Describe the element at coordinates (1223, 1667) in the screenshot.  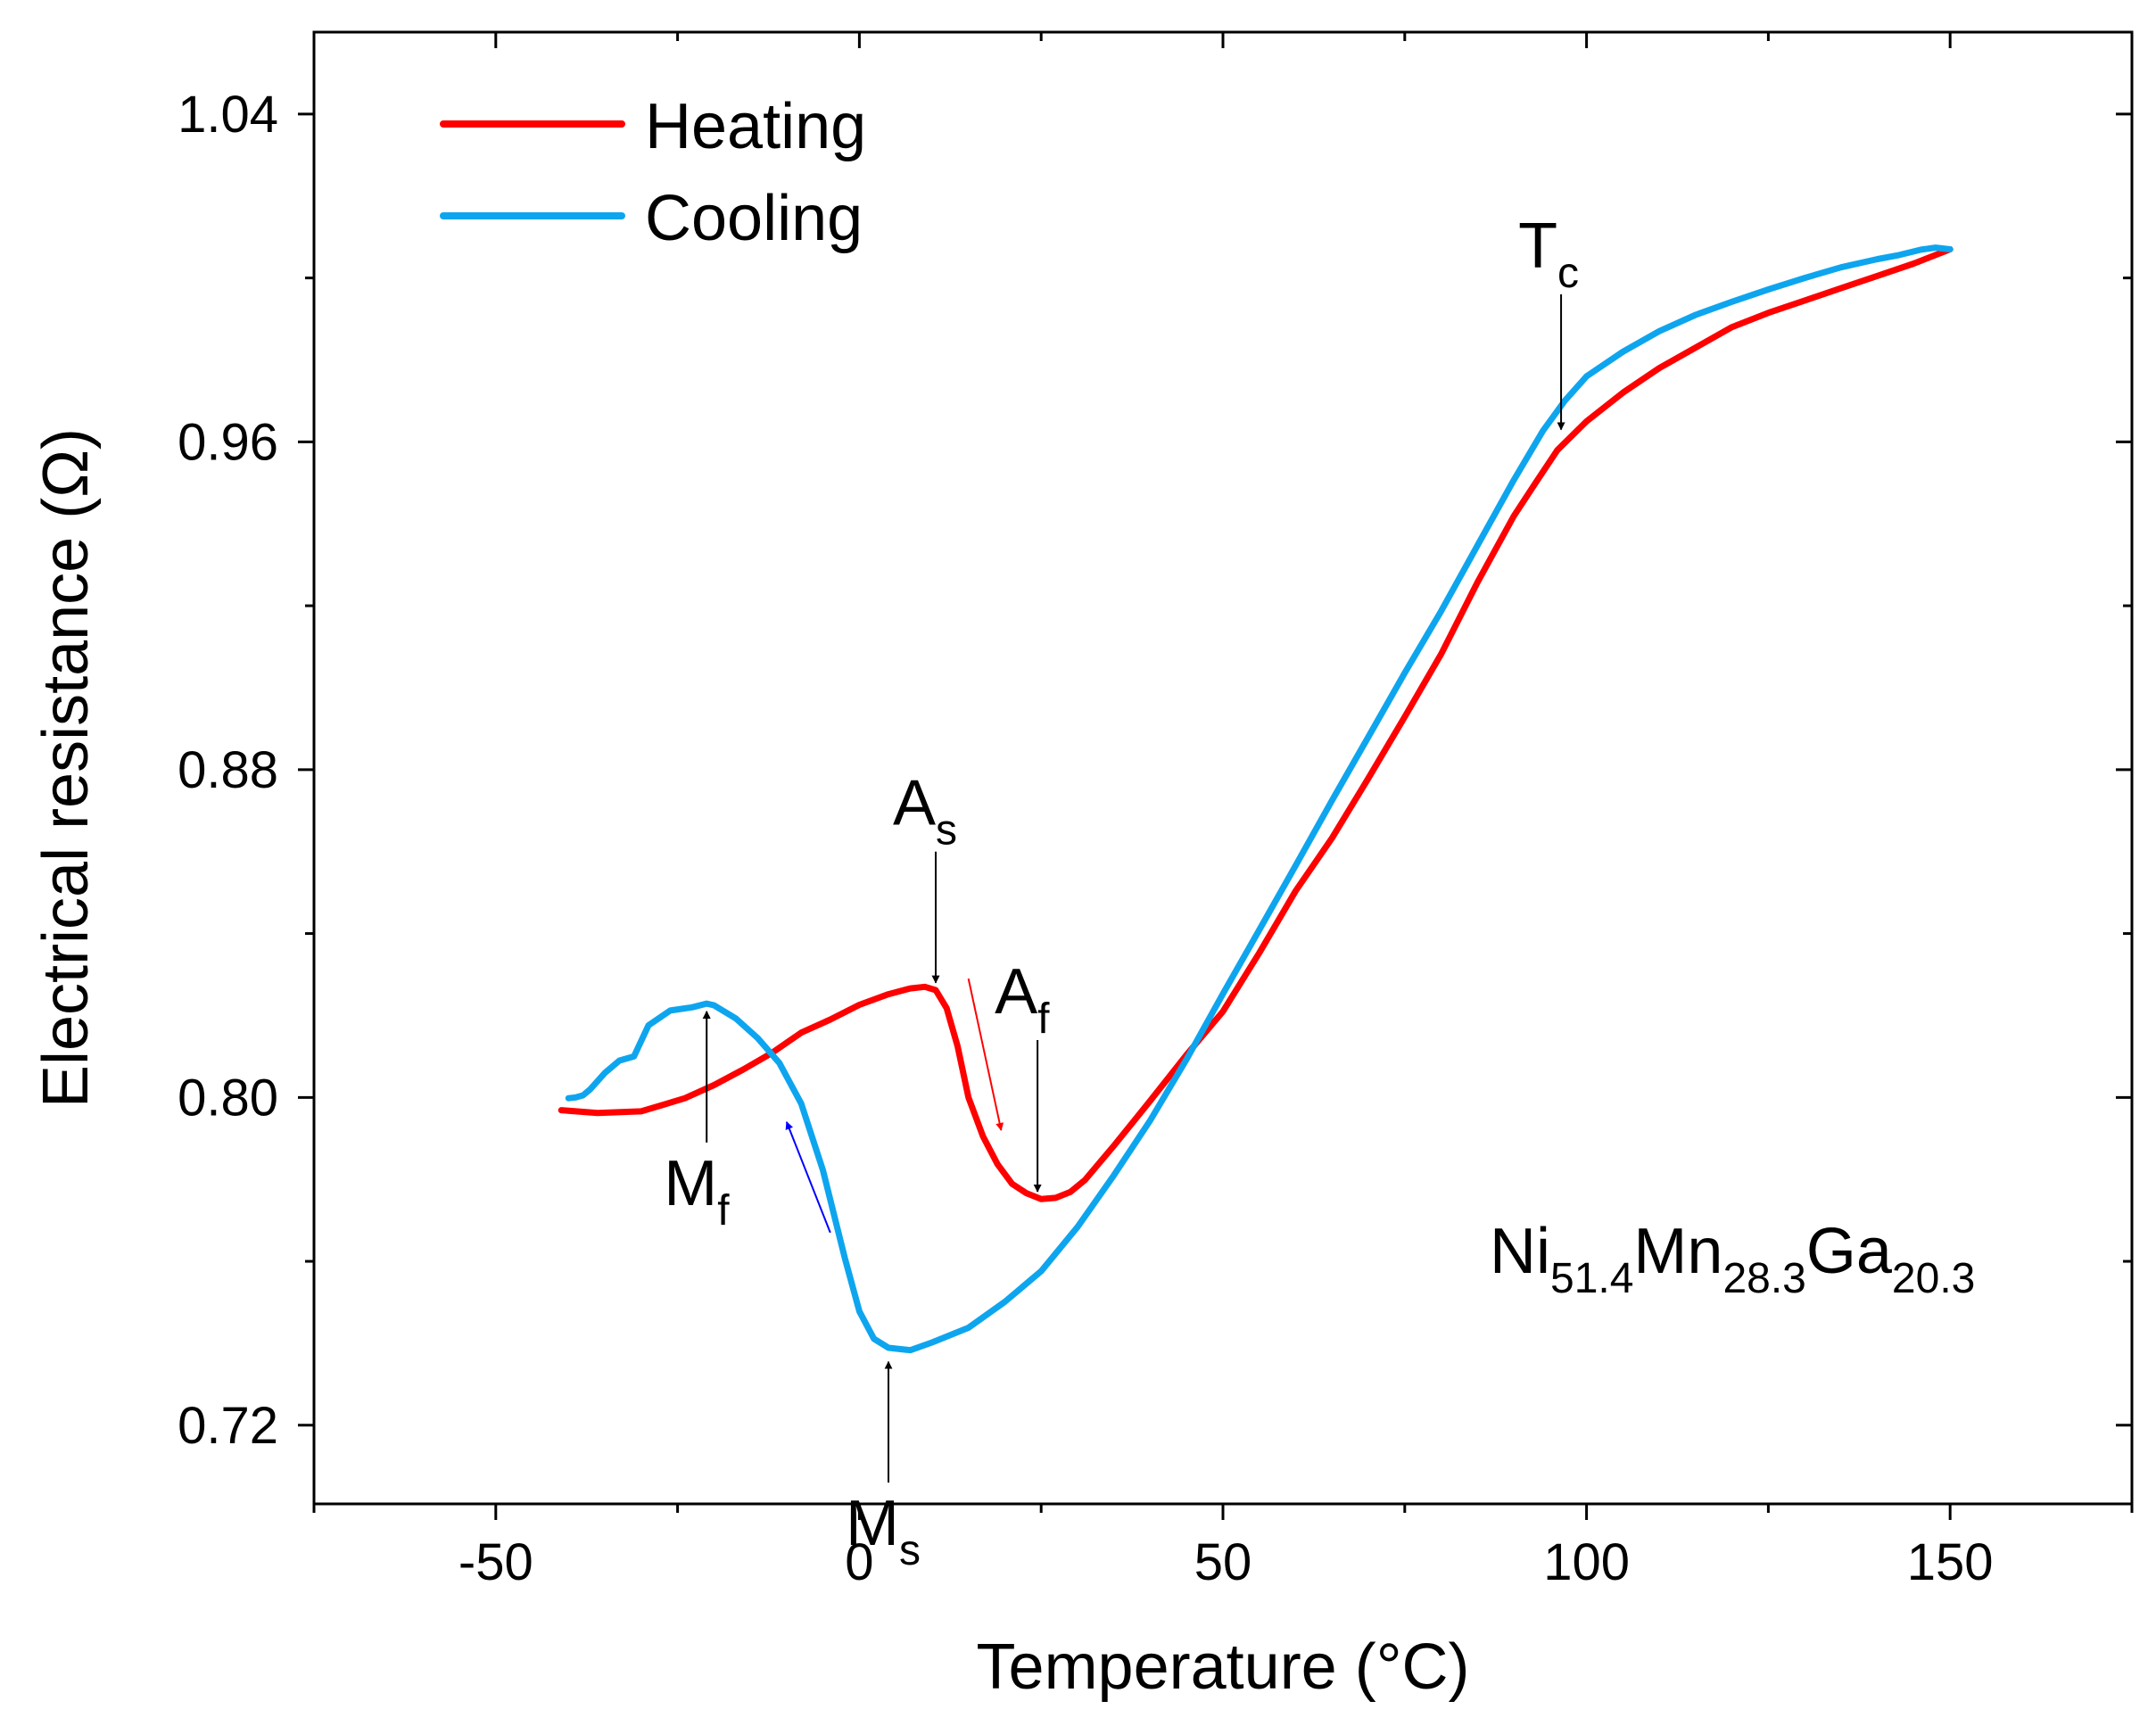
I see `x-axis-title: Temperature (°C)` at that location.